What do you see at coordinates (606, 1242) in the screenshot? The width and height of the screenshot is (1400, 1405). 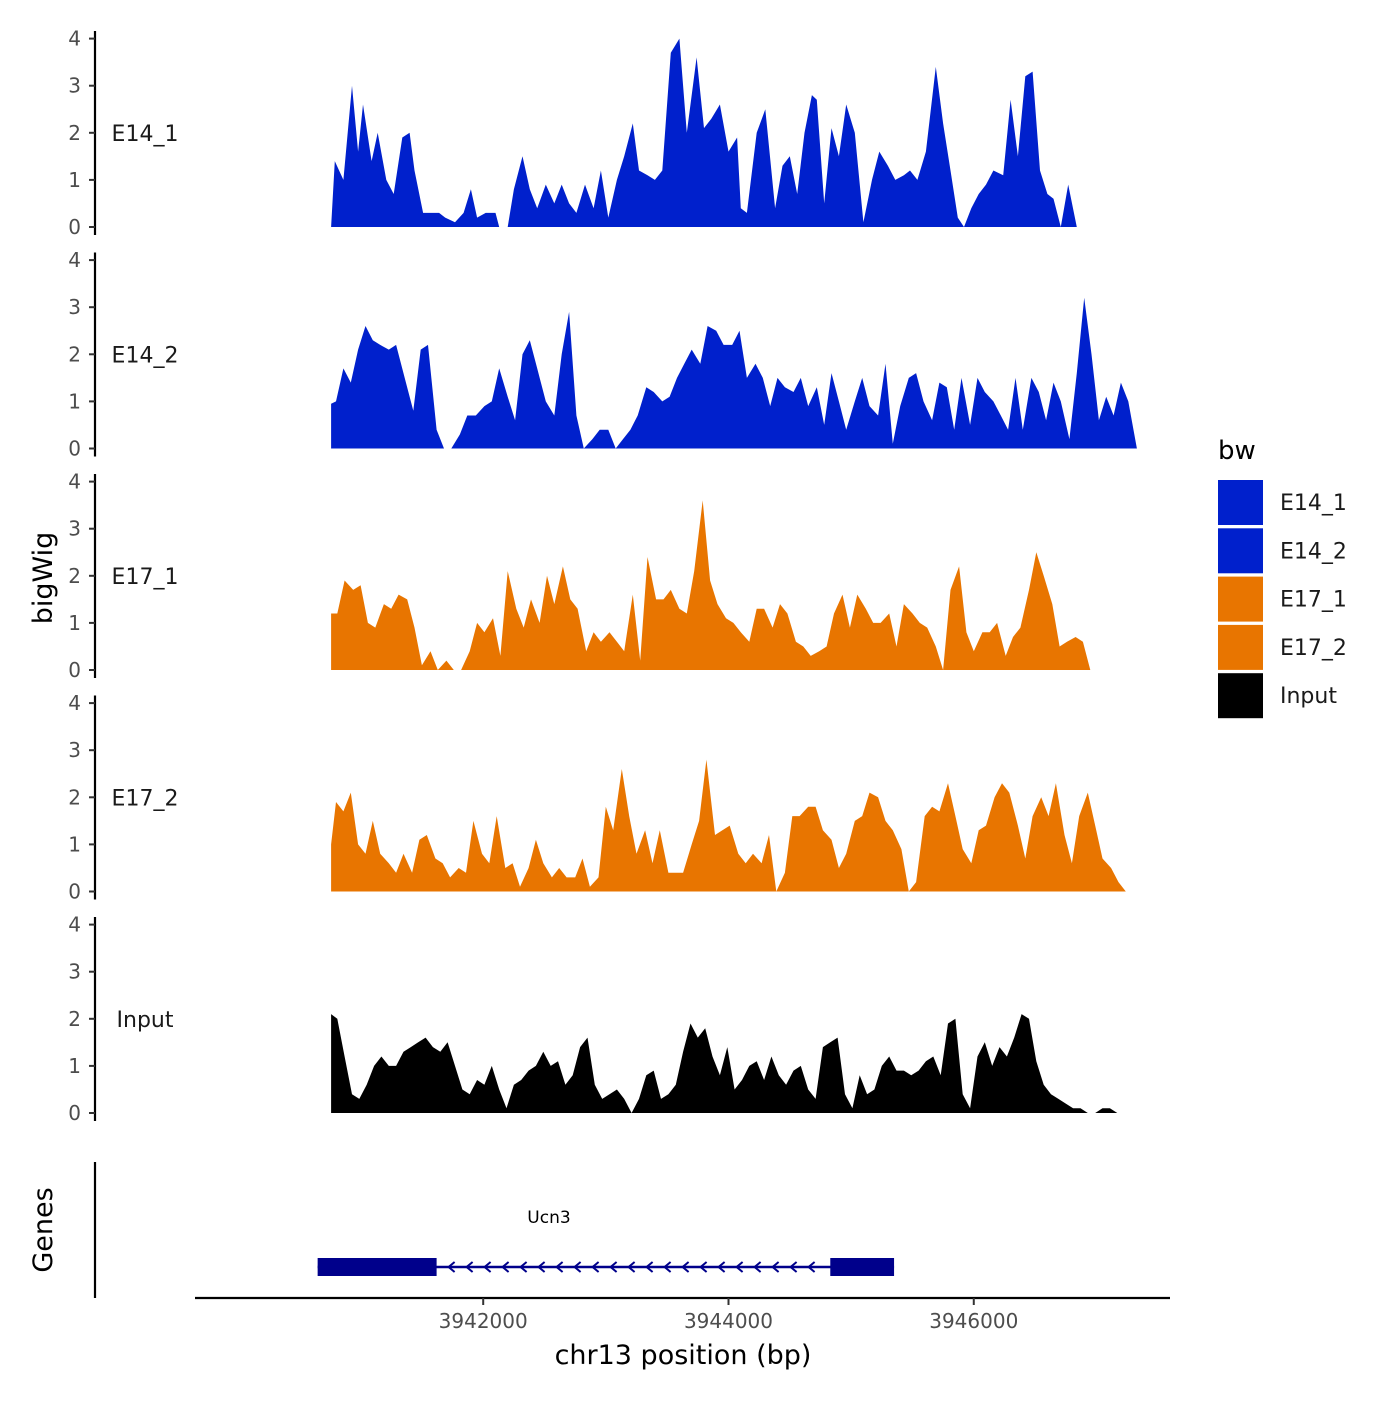 I see `gene-Ucn3: Ucn3` at bounding box center [606, 1242].